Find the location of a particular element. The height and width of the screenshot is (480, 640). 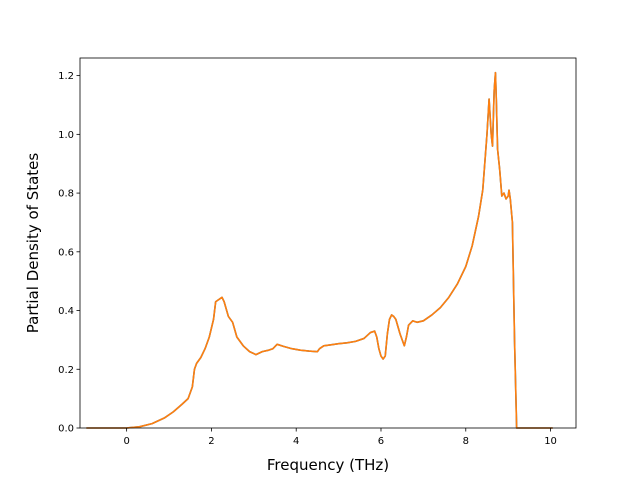

y-tick-label: 0.0 is located at coordinates (66, 429).